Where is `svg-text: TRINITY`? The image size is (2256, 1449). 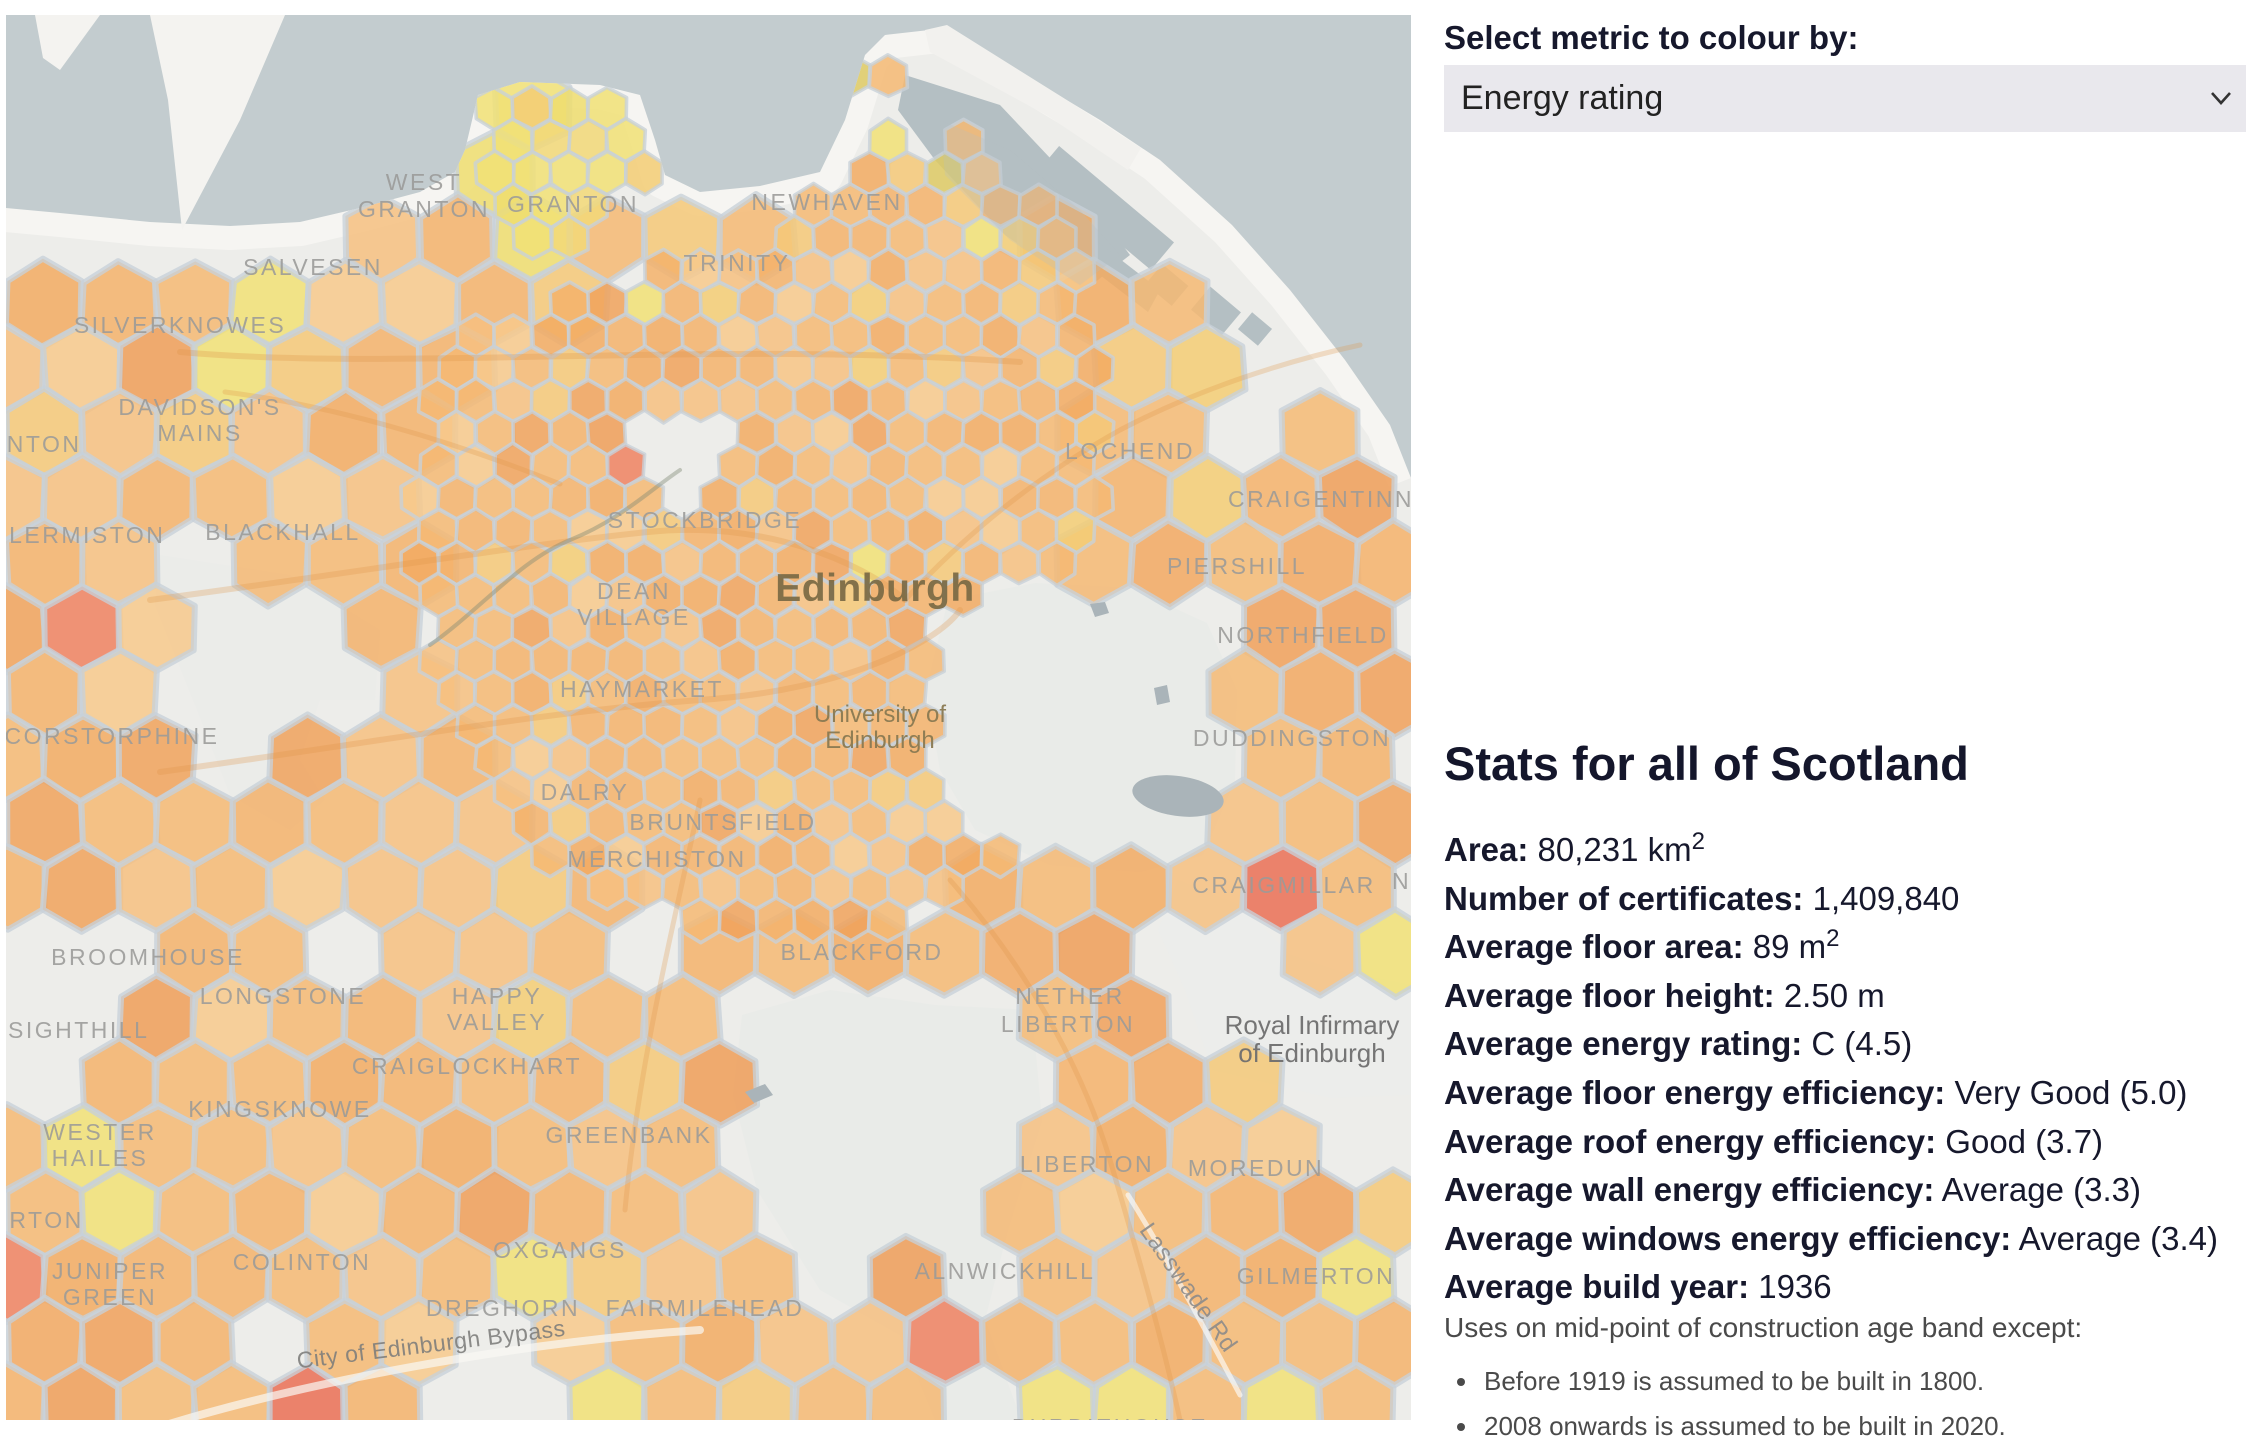 svg-text: TRINITY is located at coordinates (737, 263).